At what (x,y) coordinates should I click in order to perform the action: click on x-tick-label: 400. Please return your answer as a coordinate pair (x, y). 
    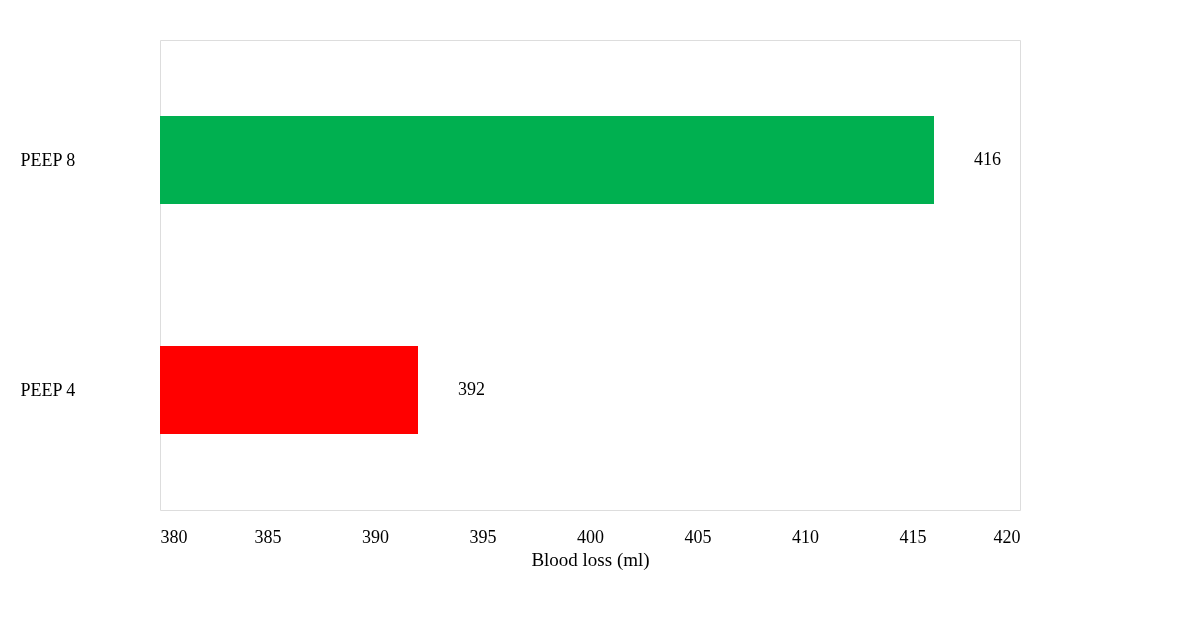
    Looking at the image, I should click on (590, 536).